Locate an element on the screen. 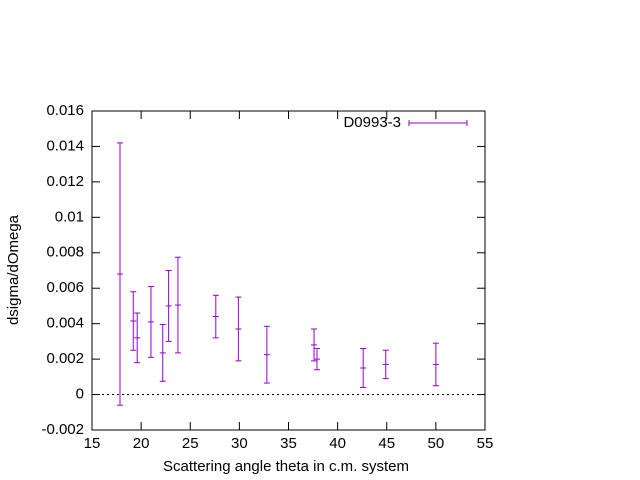 This screenshot has width=640, height=480. x-tick-label: 45 is located at coordinates (386, 443).